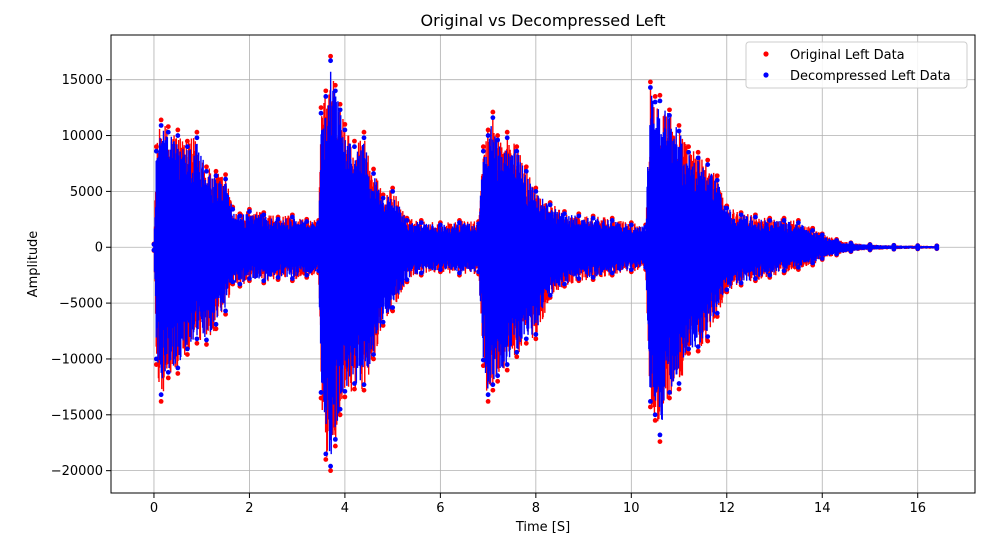  What do you see at coordinates (440, 508) in the screenshot?
I see `x-tick-label: 6` at bounding box center [440, 508].